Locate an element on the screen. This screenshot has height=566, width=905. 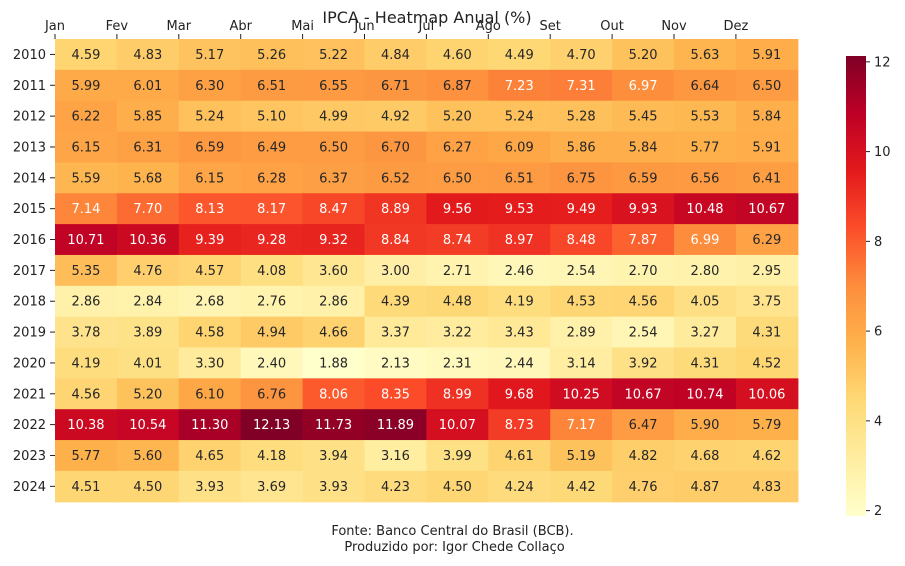
cell-value-label: 5.45 is located at coordinates (643, 117).